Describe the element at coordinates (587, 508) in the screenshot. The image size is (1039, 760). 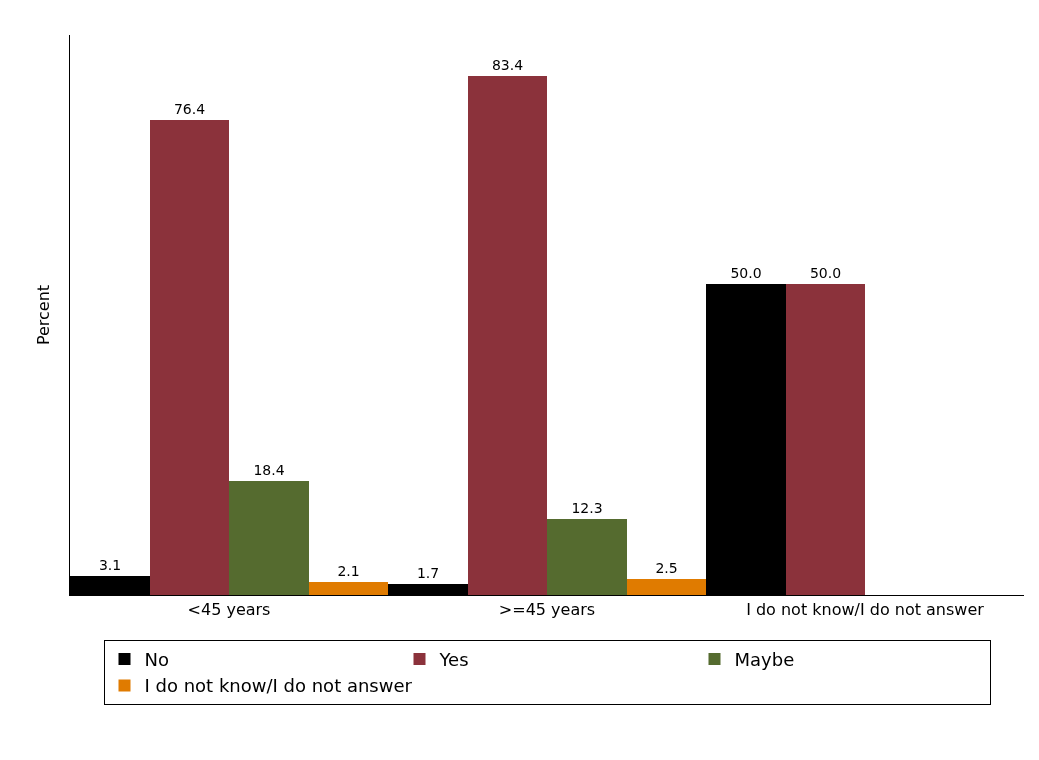
I see `data-label: 12.3` at that location.